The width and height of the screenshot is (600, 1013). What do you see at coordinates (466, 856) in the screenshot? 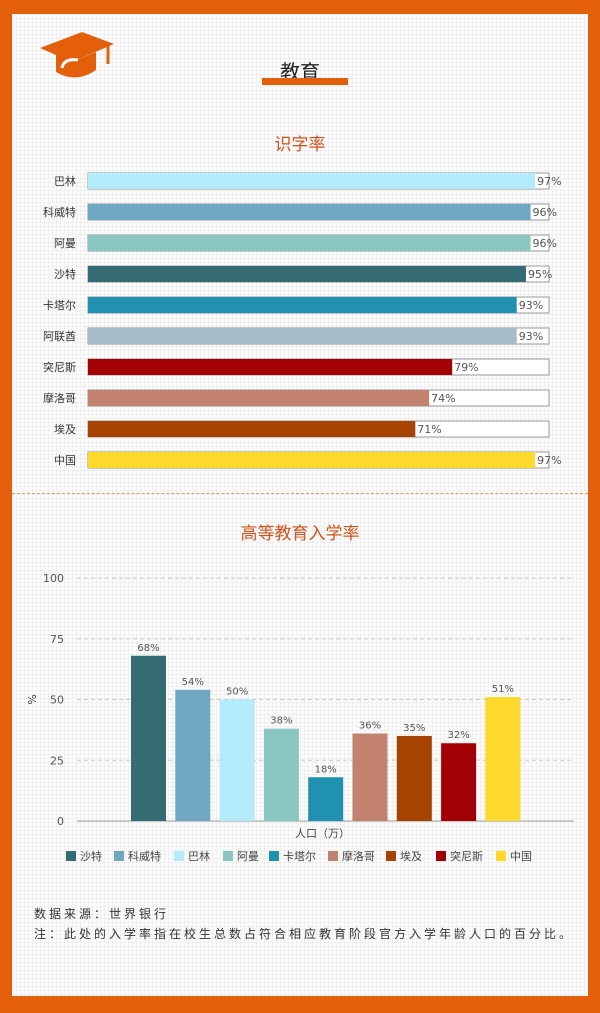
I see `legend-label: 突尼斯` at bounding box center [466, 856].